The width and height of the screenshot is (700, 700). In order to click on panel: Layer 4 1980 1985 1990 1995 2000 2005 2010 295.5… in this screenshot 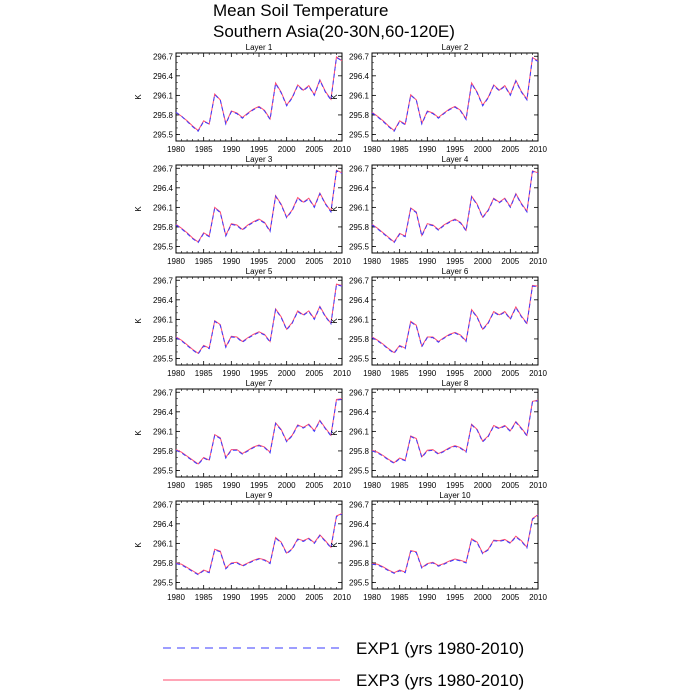, I will do `click(438, 210)`.